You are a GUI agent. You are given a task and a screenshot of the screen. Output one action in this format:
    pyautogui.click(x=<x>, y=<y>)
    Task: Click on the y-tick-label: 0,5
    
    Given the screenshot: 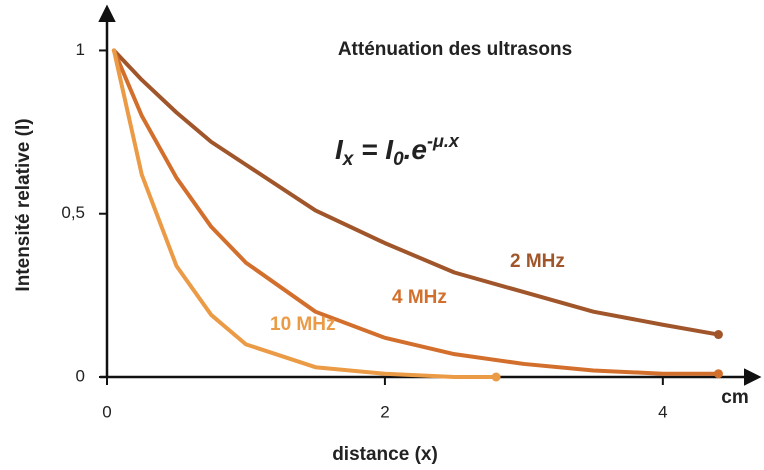 What is the action you would take?
    pyautogui.click(x=73, y=212)
    